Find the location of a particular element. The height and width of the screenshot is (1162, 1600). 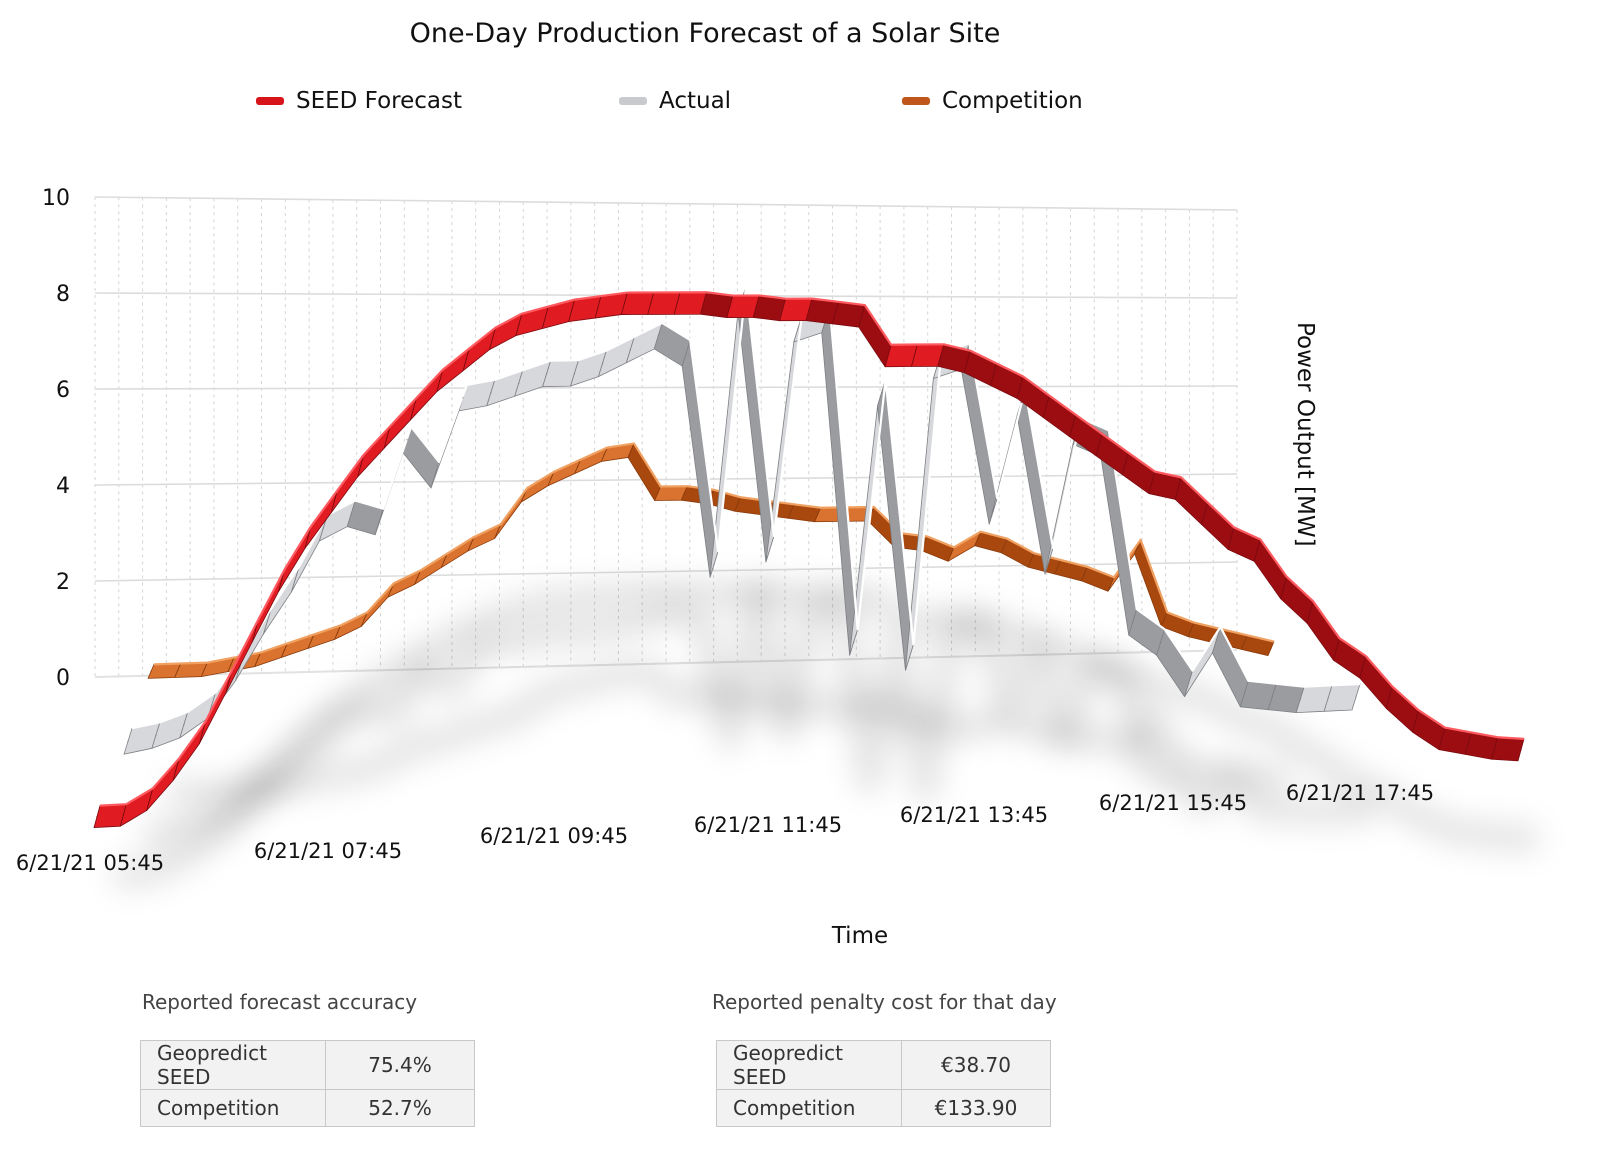

x-tick-label: 6/21/21 15:45 is located at coordinates (1173, 803).